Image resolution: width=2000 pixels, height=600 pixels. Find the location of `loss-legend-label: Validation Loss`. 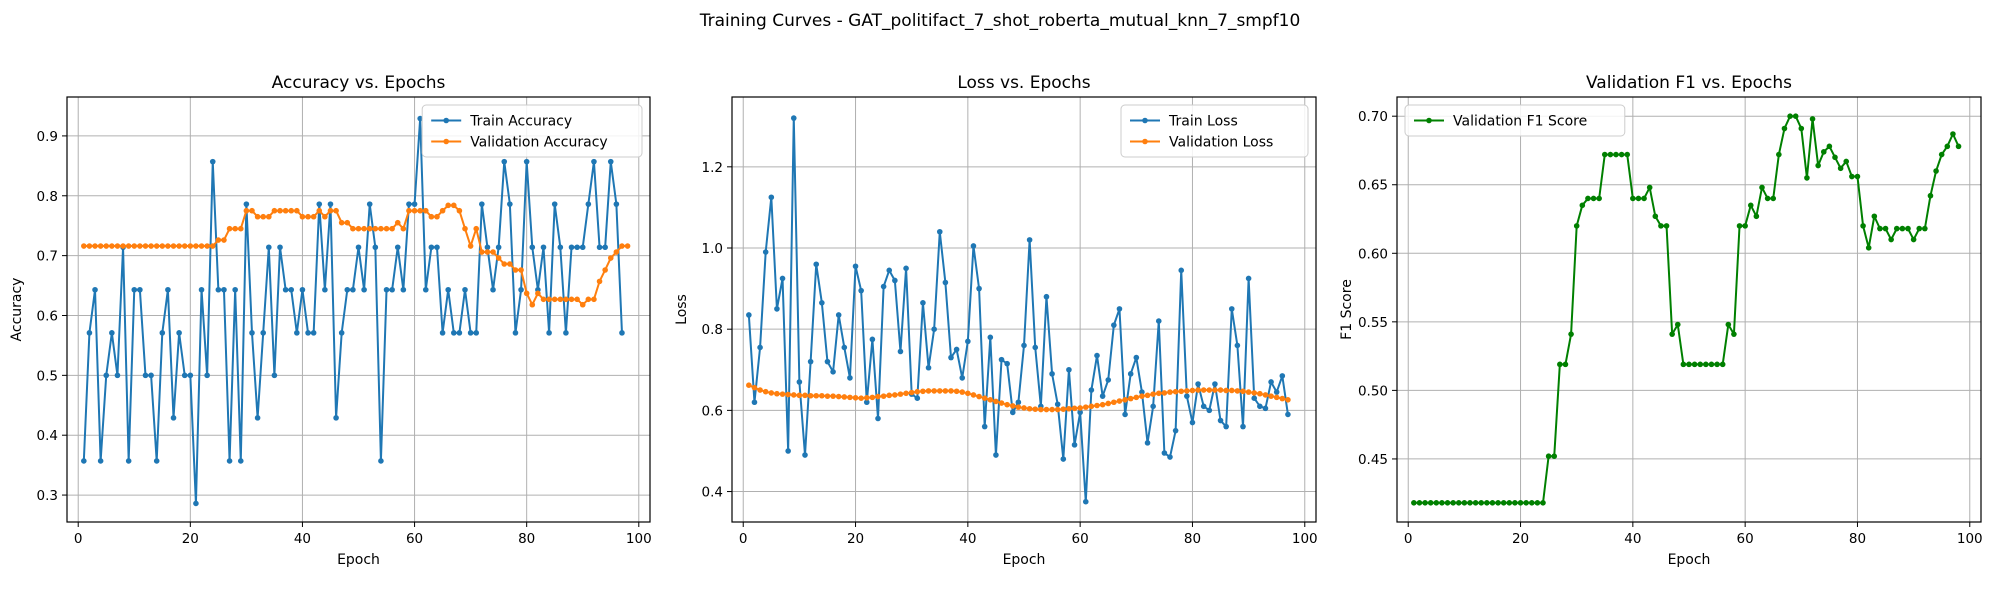

loss-legend-label: Validation Loss is located at coordinates (1221, 143).